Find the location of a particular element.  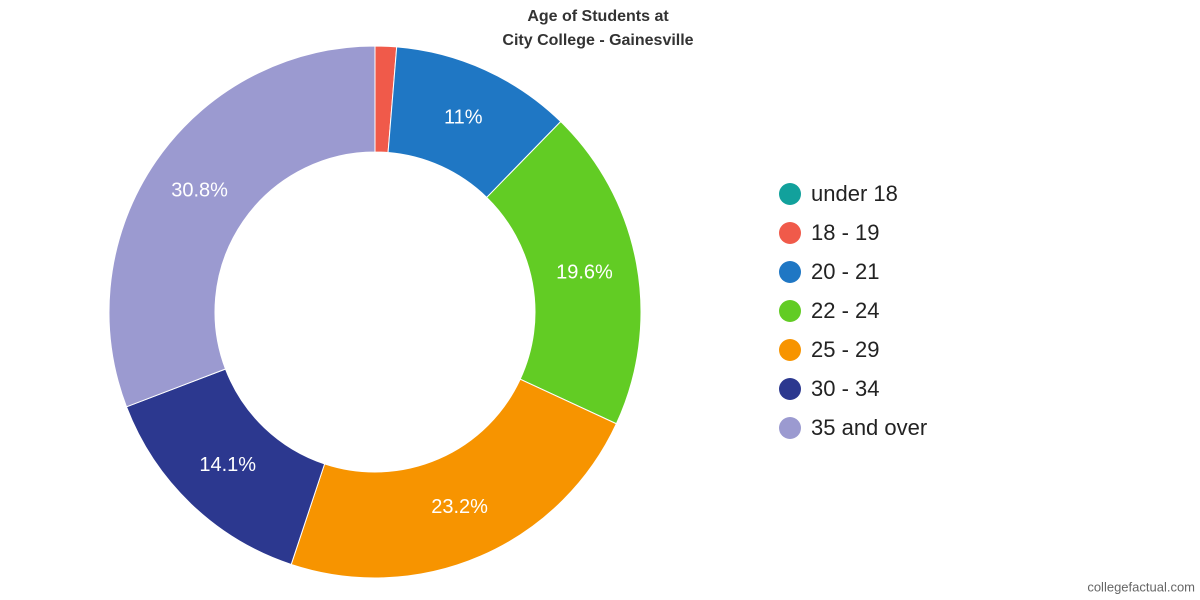

data-label: 23.2% is located at coordinates (459, 507).